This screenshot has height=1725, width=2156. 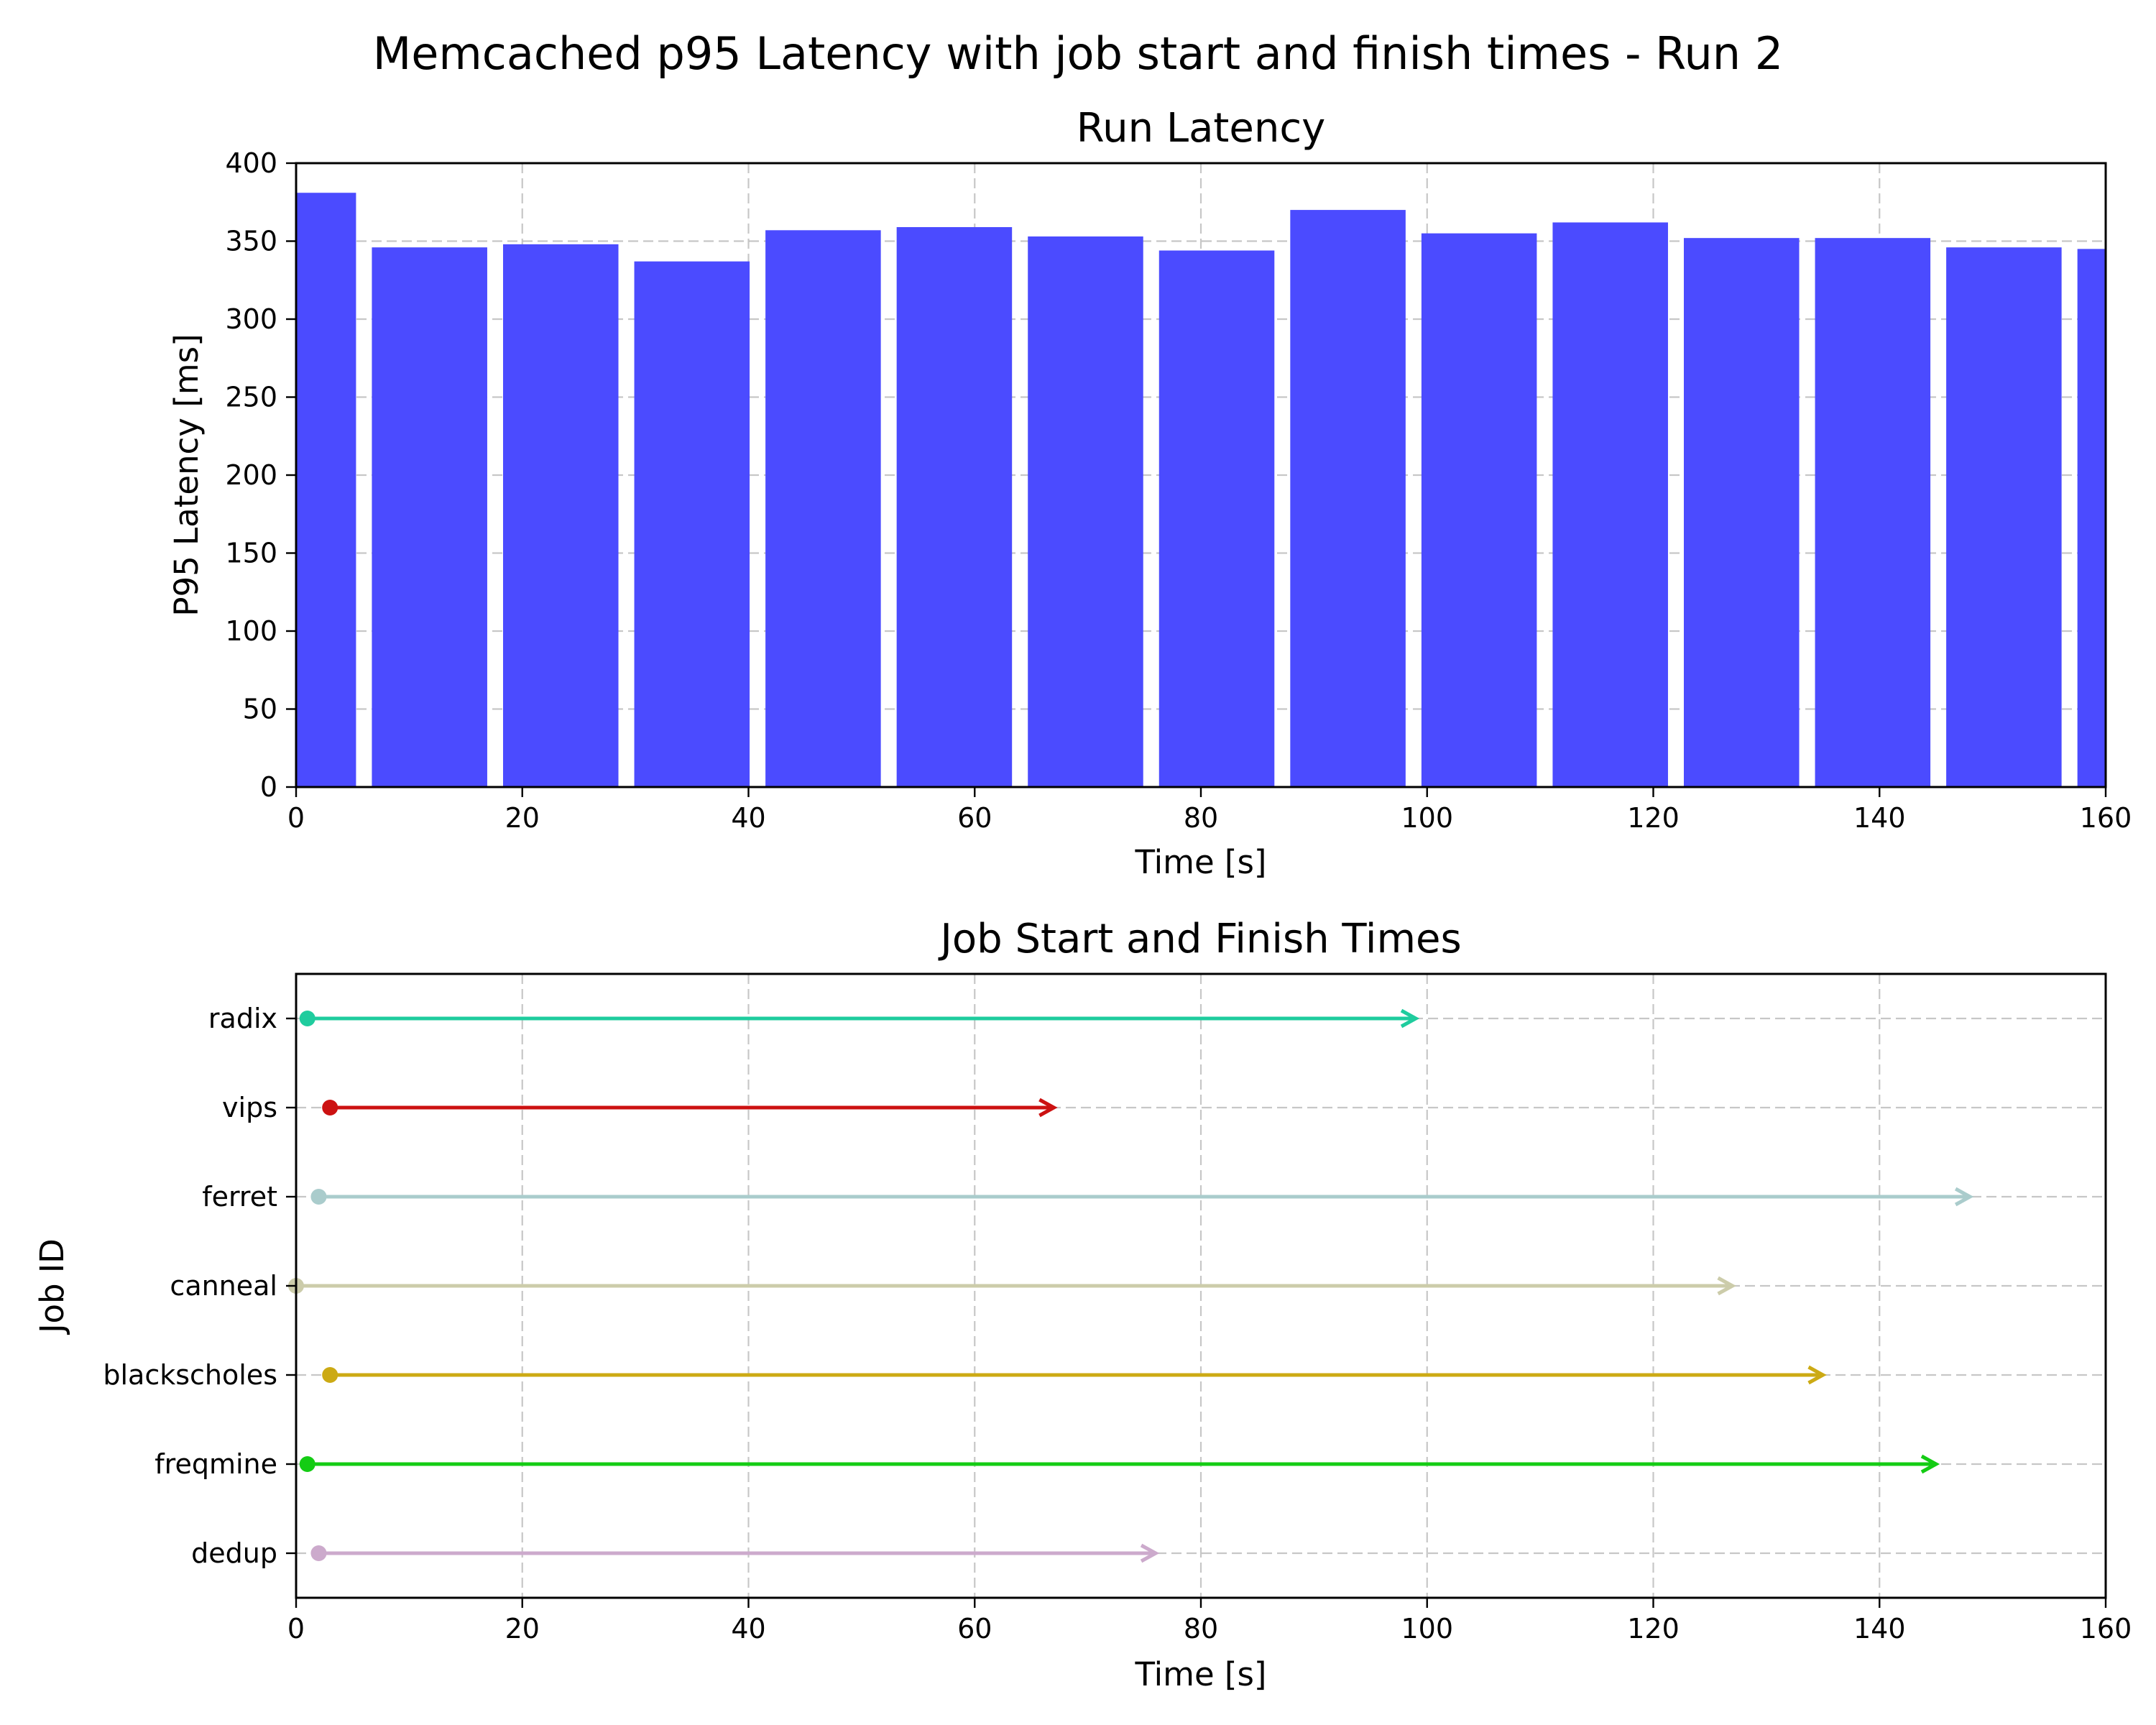 What do you see at coordinates (1653, 818) in the screenshot?
I see `latency-xtick-label-6: 120` at bounding box center [1653, 818].